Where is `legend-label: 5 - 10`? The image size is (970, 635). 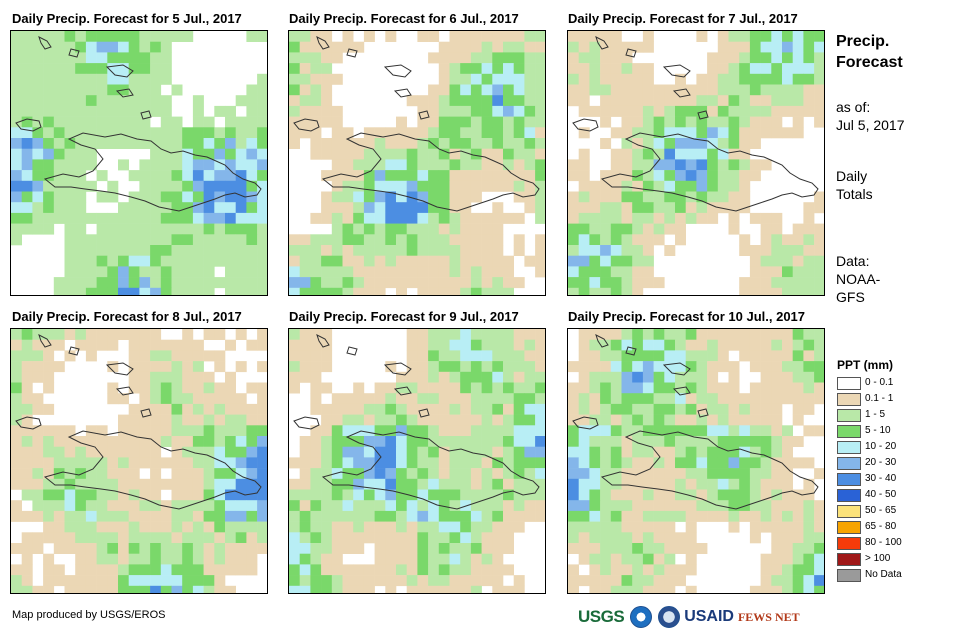
legend-label: 5 - 10 is located at coordinates (878, 430).